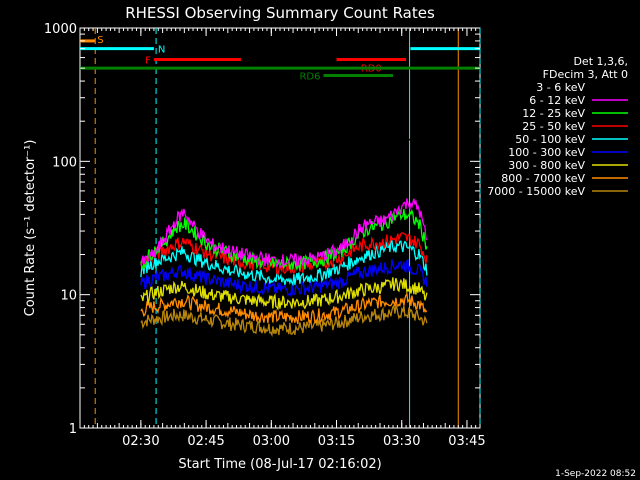 Image resolution: width=640 pixels, height=480 pixels. I want to click on legend-label-7: 800 - 7000 keV, so click(543, 178).